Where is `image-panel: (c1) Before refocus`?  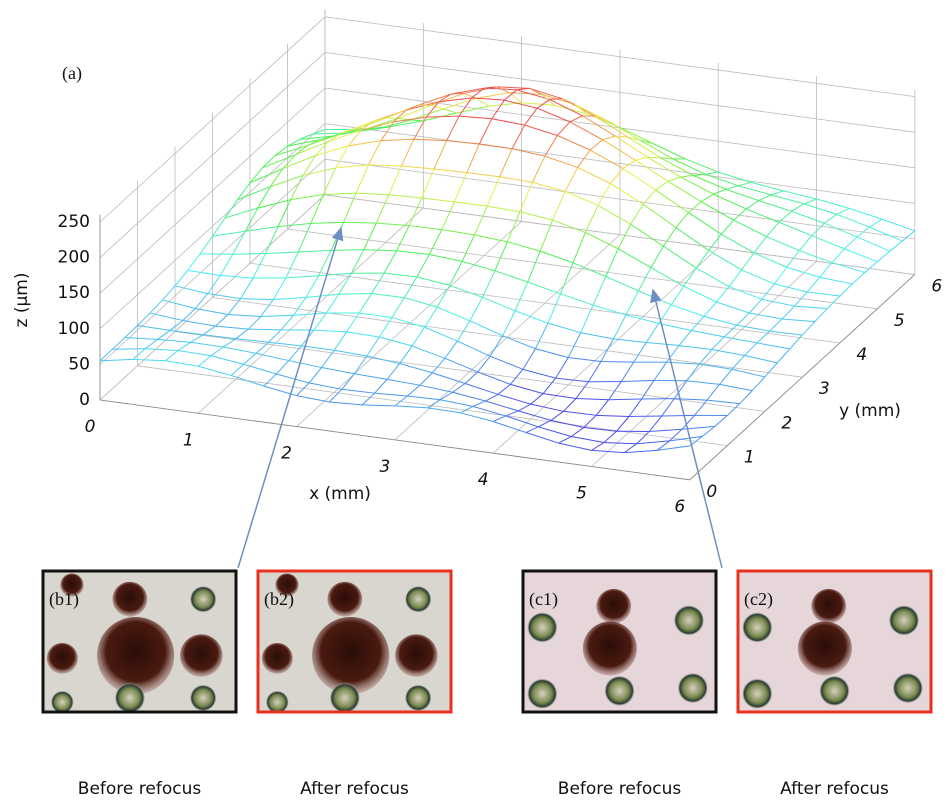
image-panel: (c1) Before refocus is located at coordinates (619, 684).